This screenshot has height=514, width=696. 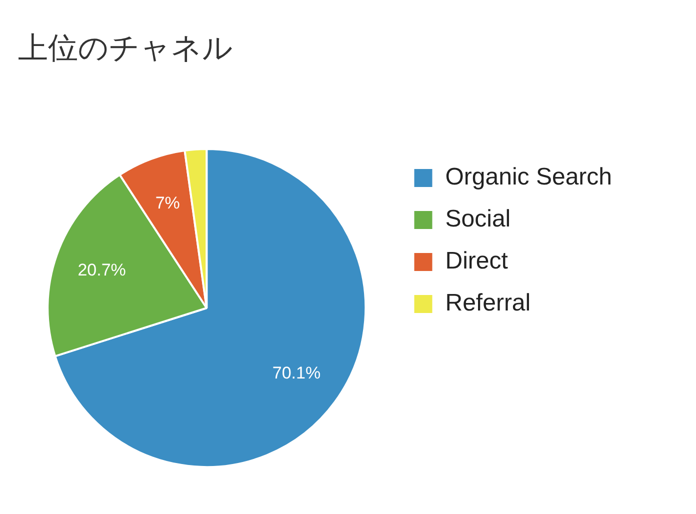 I want to click on legend-label: Direct, so click(x=476, y=261).